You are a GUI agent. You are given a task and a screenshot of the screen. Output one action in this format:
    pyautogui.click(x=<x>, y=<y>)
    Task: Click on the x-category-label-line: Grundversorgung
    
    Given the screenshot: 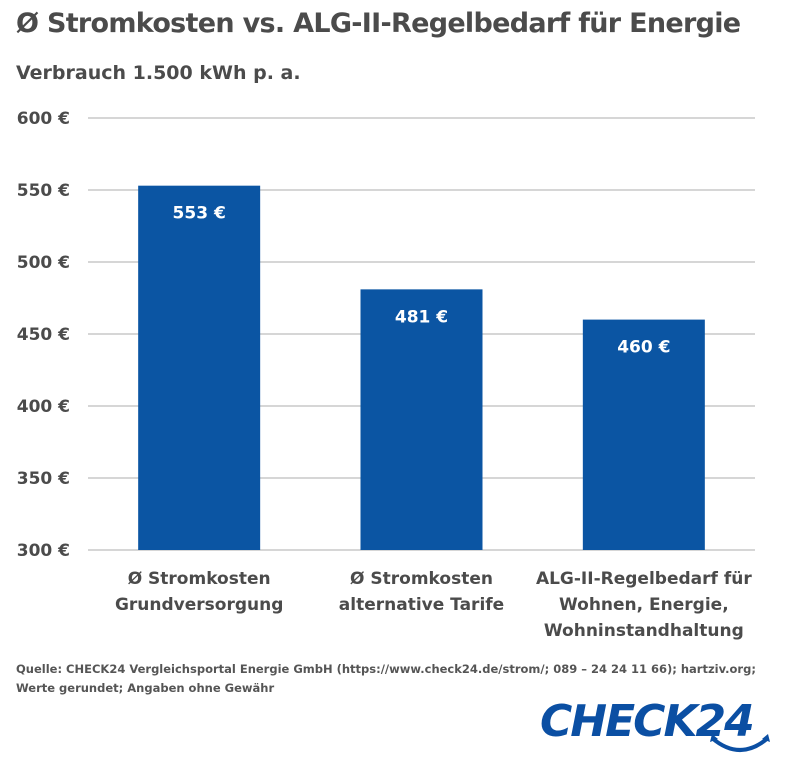 What is the action you would take?
    pyautogui.click(x=199, y=605)
    